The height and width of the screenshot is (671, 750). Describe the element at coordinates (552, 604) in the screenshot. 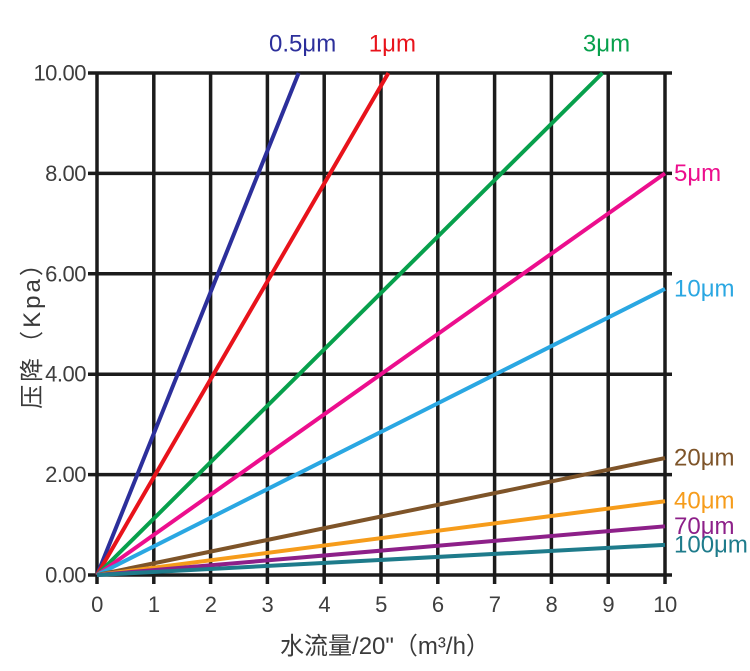

I see `x-tick-label-8: 8` at that location.